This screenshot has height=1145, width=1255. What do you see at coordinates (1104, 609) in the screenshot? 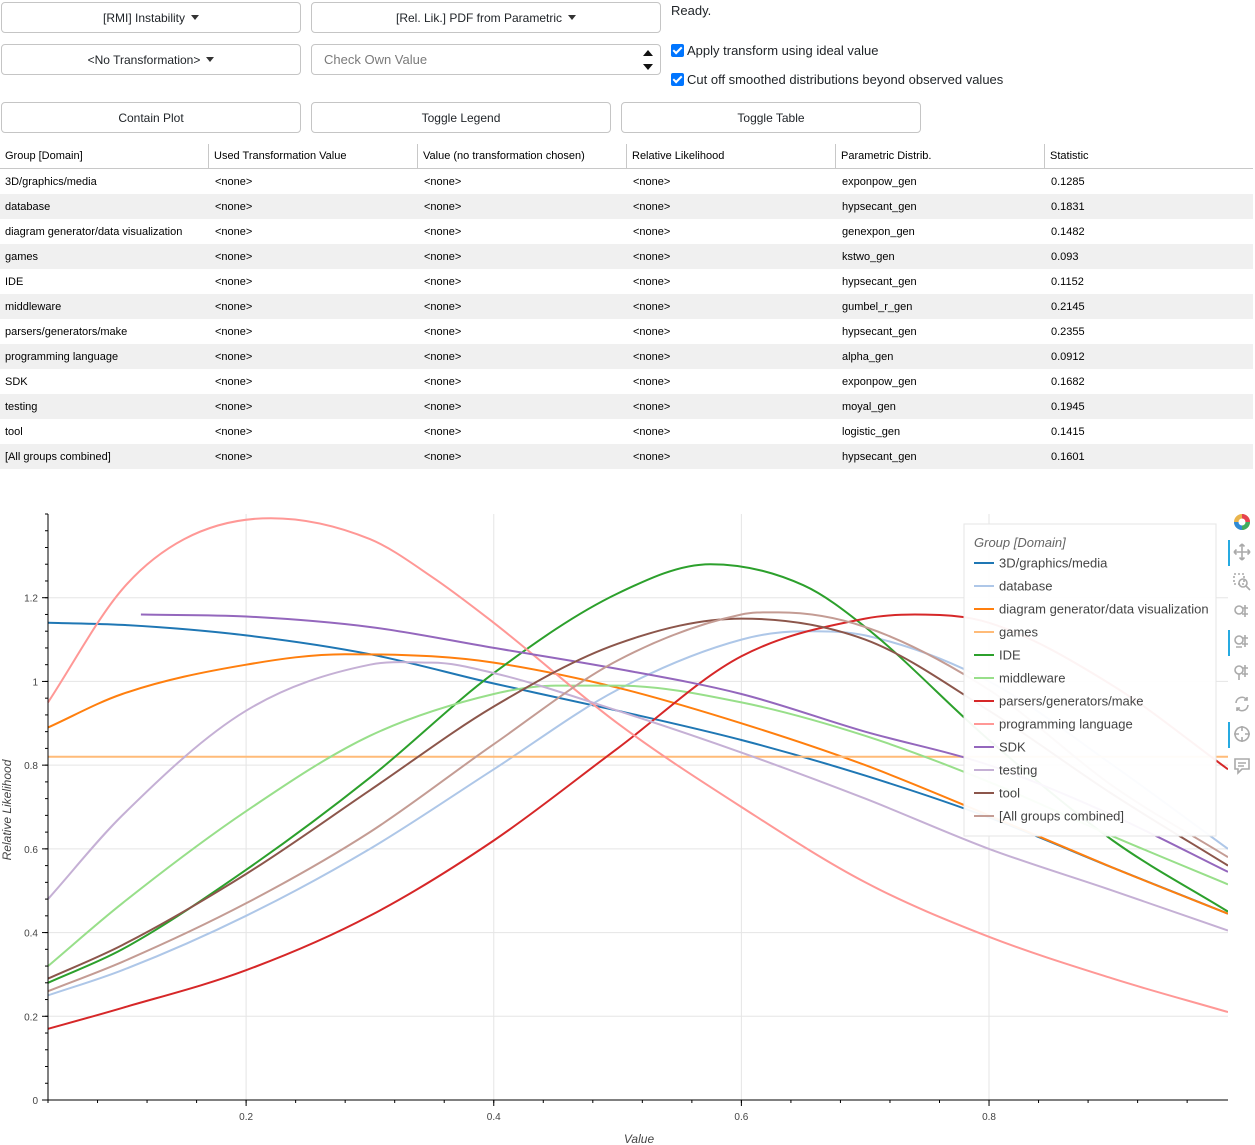
I see `legend-item: diagram generator/data visualization` at bounding box center [1104, 609].